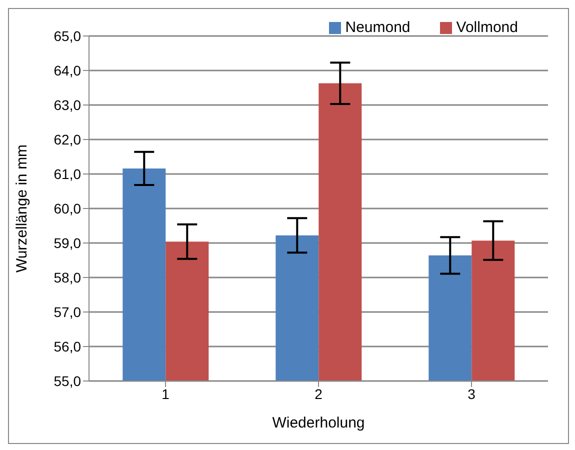  I want to click on y-tick-label: 65,0, so click(68, 36).